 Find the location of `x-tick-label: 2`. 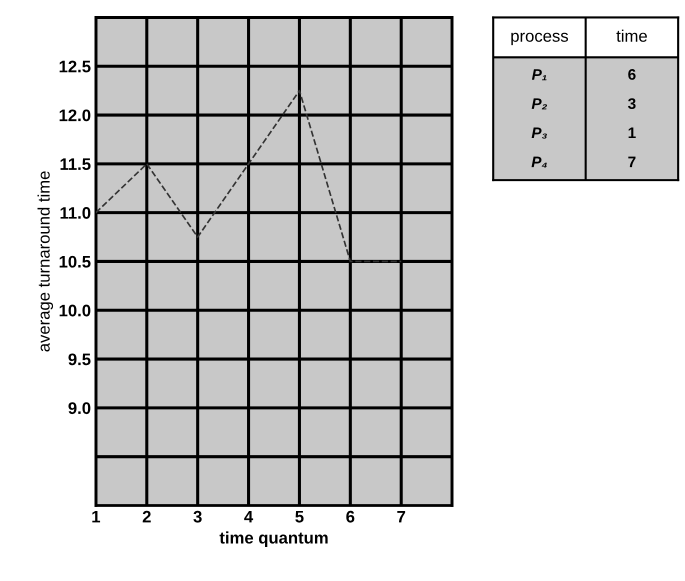

x-tick-label: 2 is located at coordinates (146, 516).